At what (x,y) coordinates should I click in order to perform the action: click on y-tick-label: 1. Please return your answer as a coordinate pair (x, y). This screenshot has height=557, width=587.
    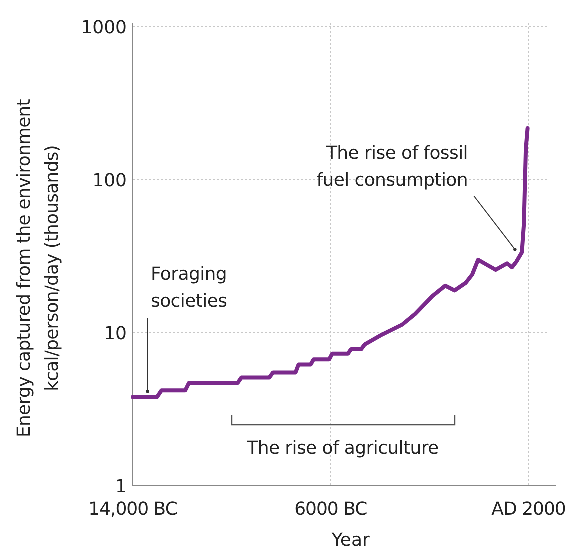
    Looking at the image, I should click on (121, 487).